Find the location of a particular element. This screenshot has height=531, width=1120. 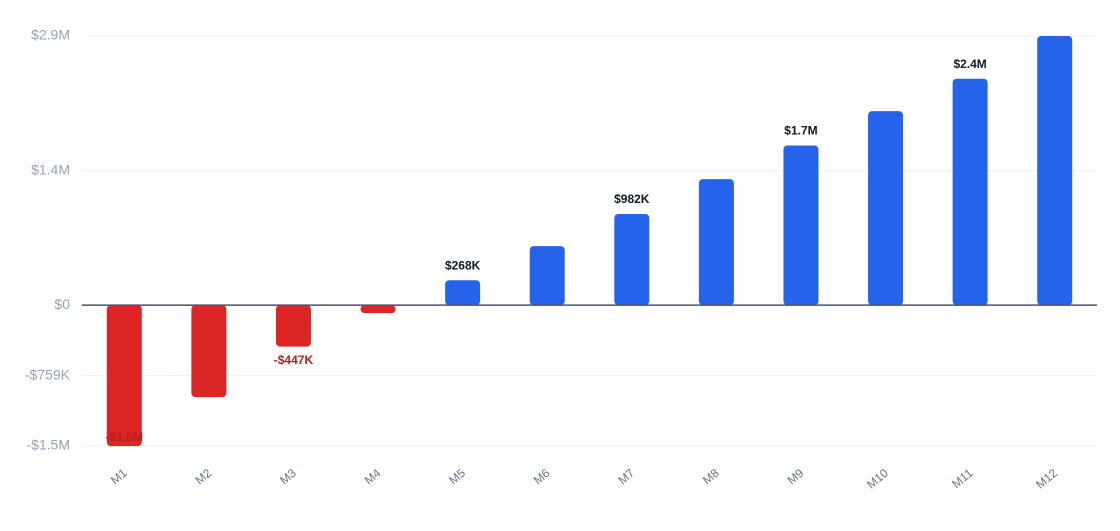

value-label: -$447K is located at coordinates (294, 360).